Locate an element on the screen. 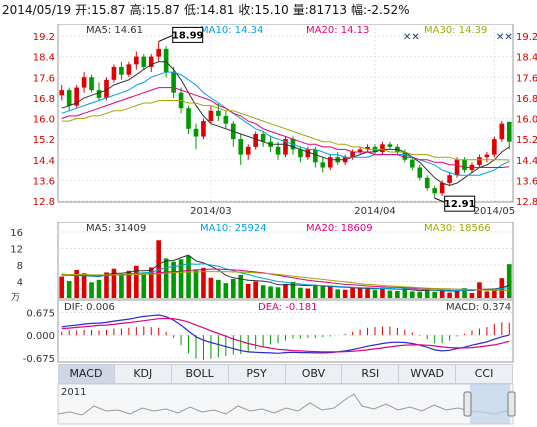 This screenshot has height=427, width=537. navigator-right-handle is located at coordinates (511, 404).